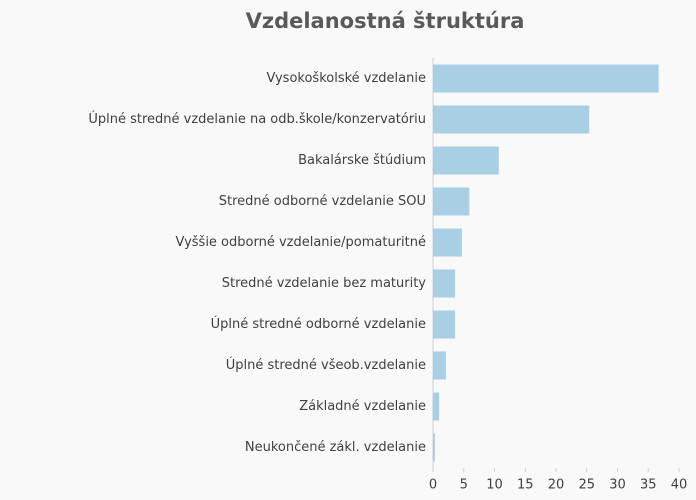 This screenshot has width=696, height=500. What do you see at coordinates (322, 201) in the screenshot?
I see `y-tick-label: Stredné odborné vzdelanie SOU` at bounding box center [322, 201].